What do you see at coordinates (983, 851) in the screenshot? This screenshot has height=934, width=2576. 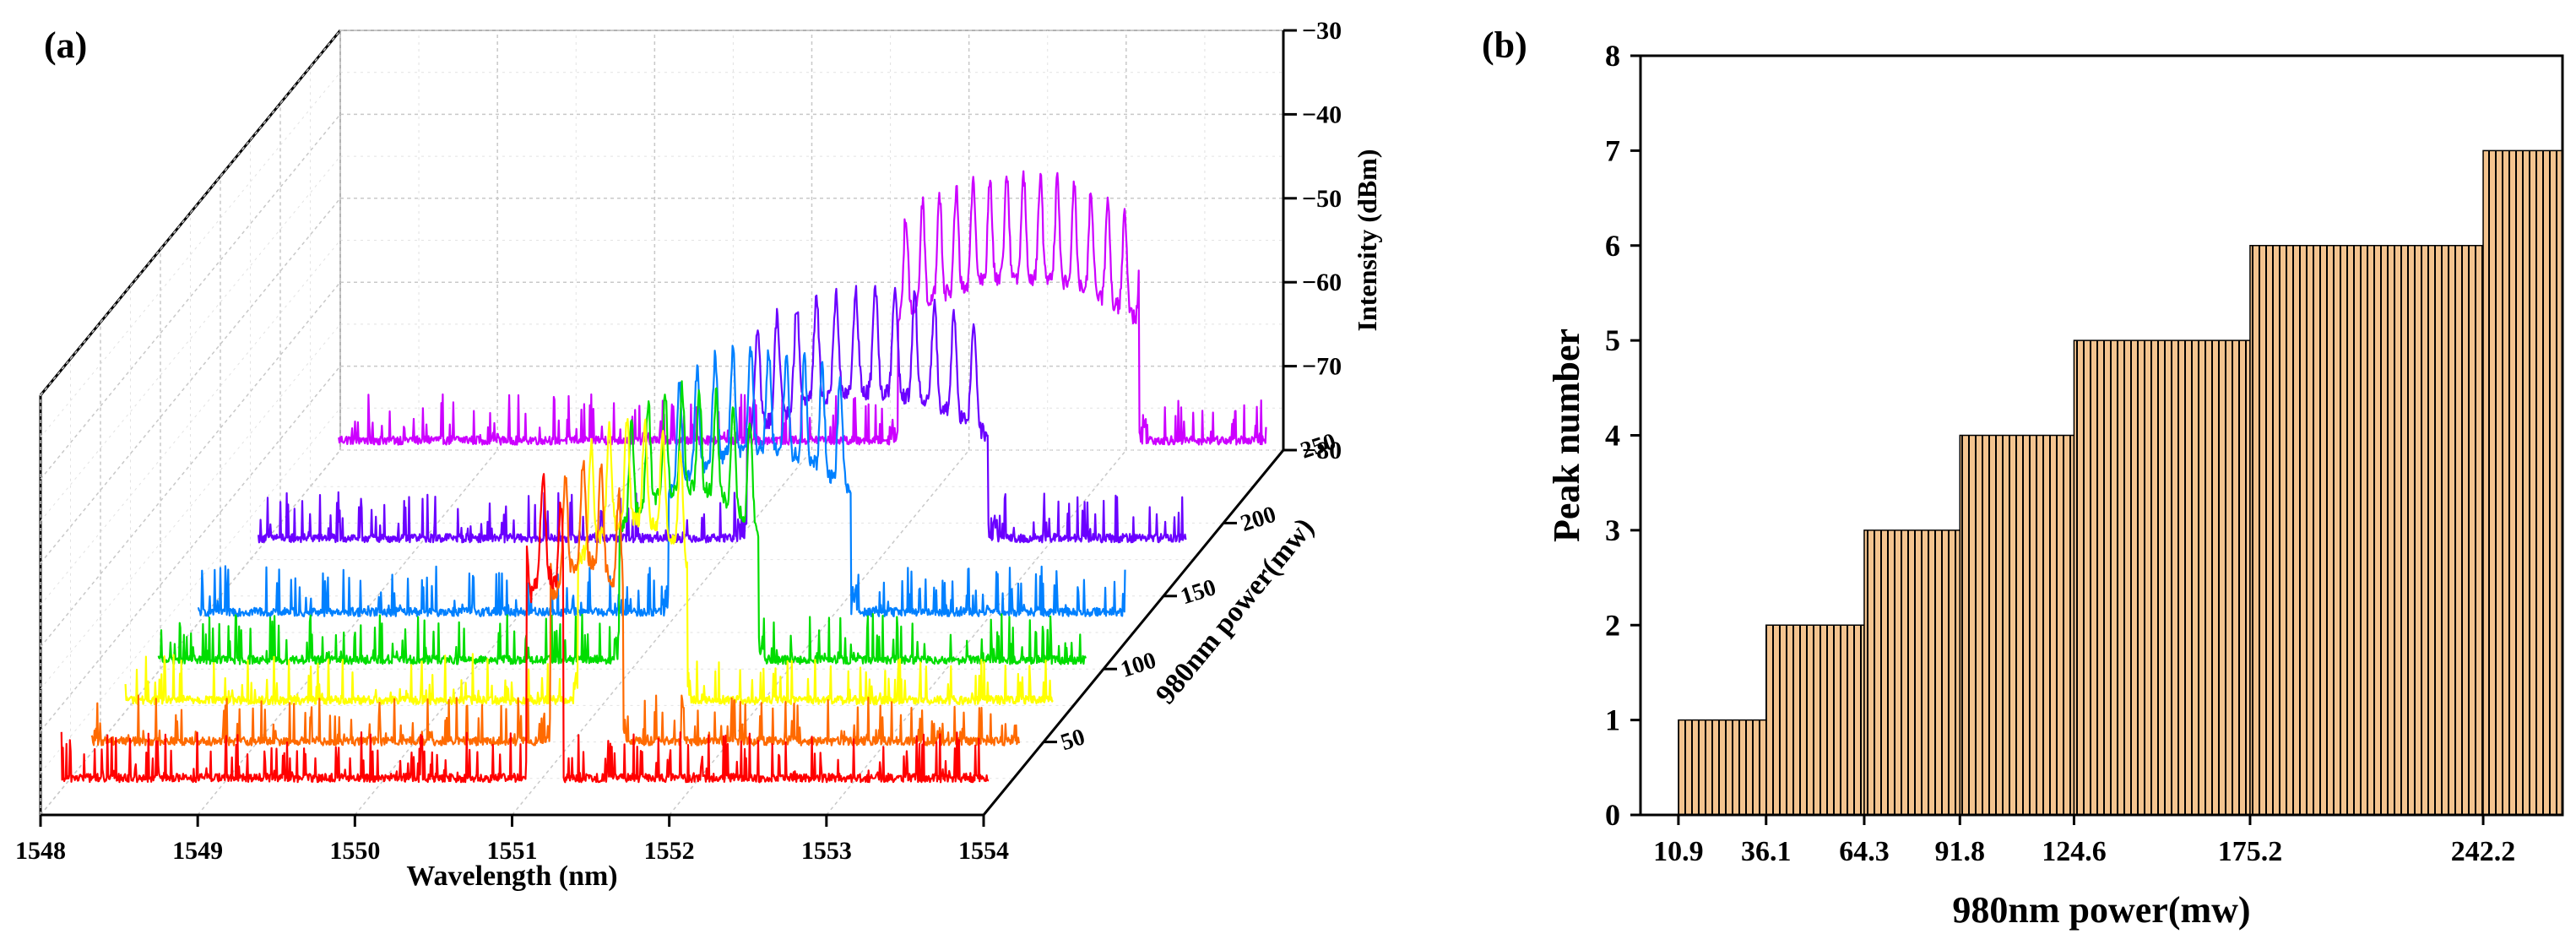 I see `x-tick-label: 1554` at bounding box center [983, 851].